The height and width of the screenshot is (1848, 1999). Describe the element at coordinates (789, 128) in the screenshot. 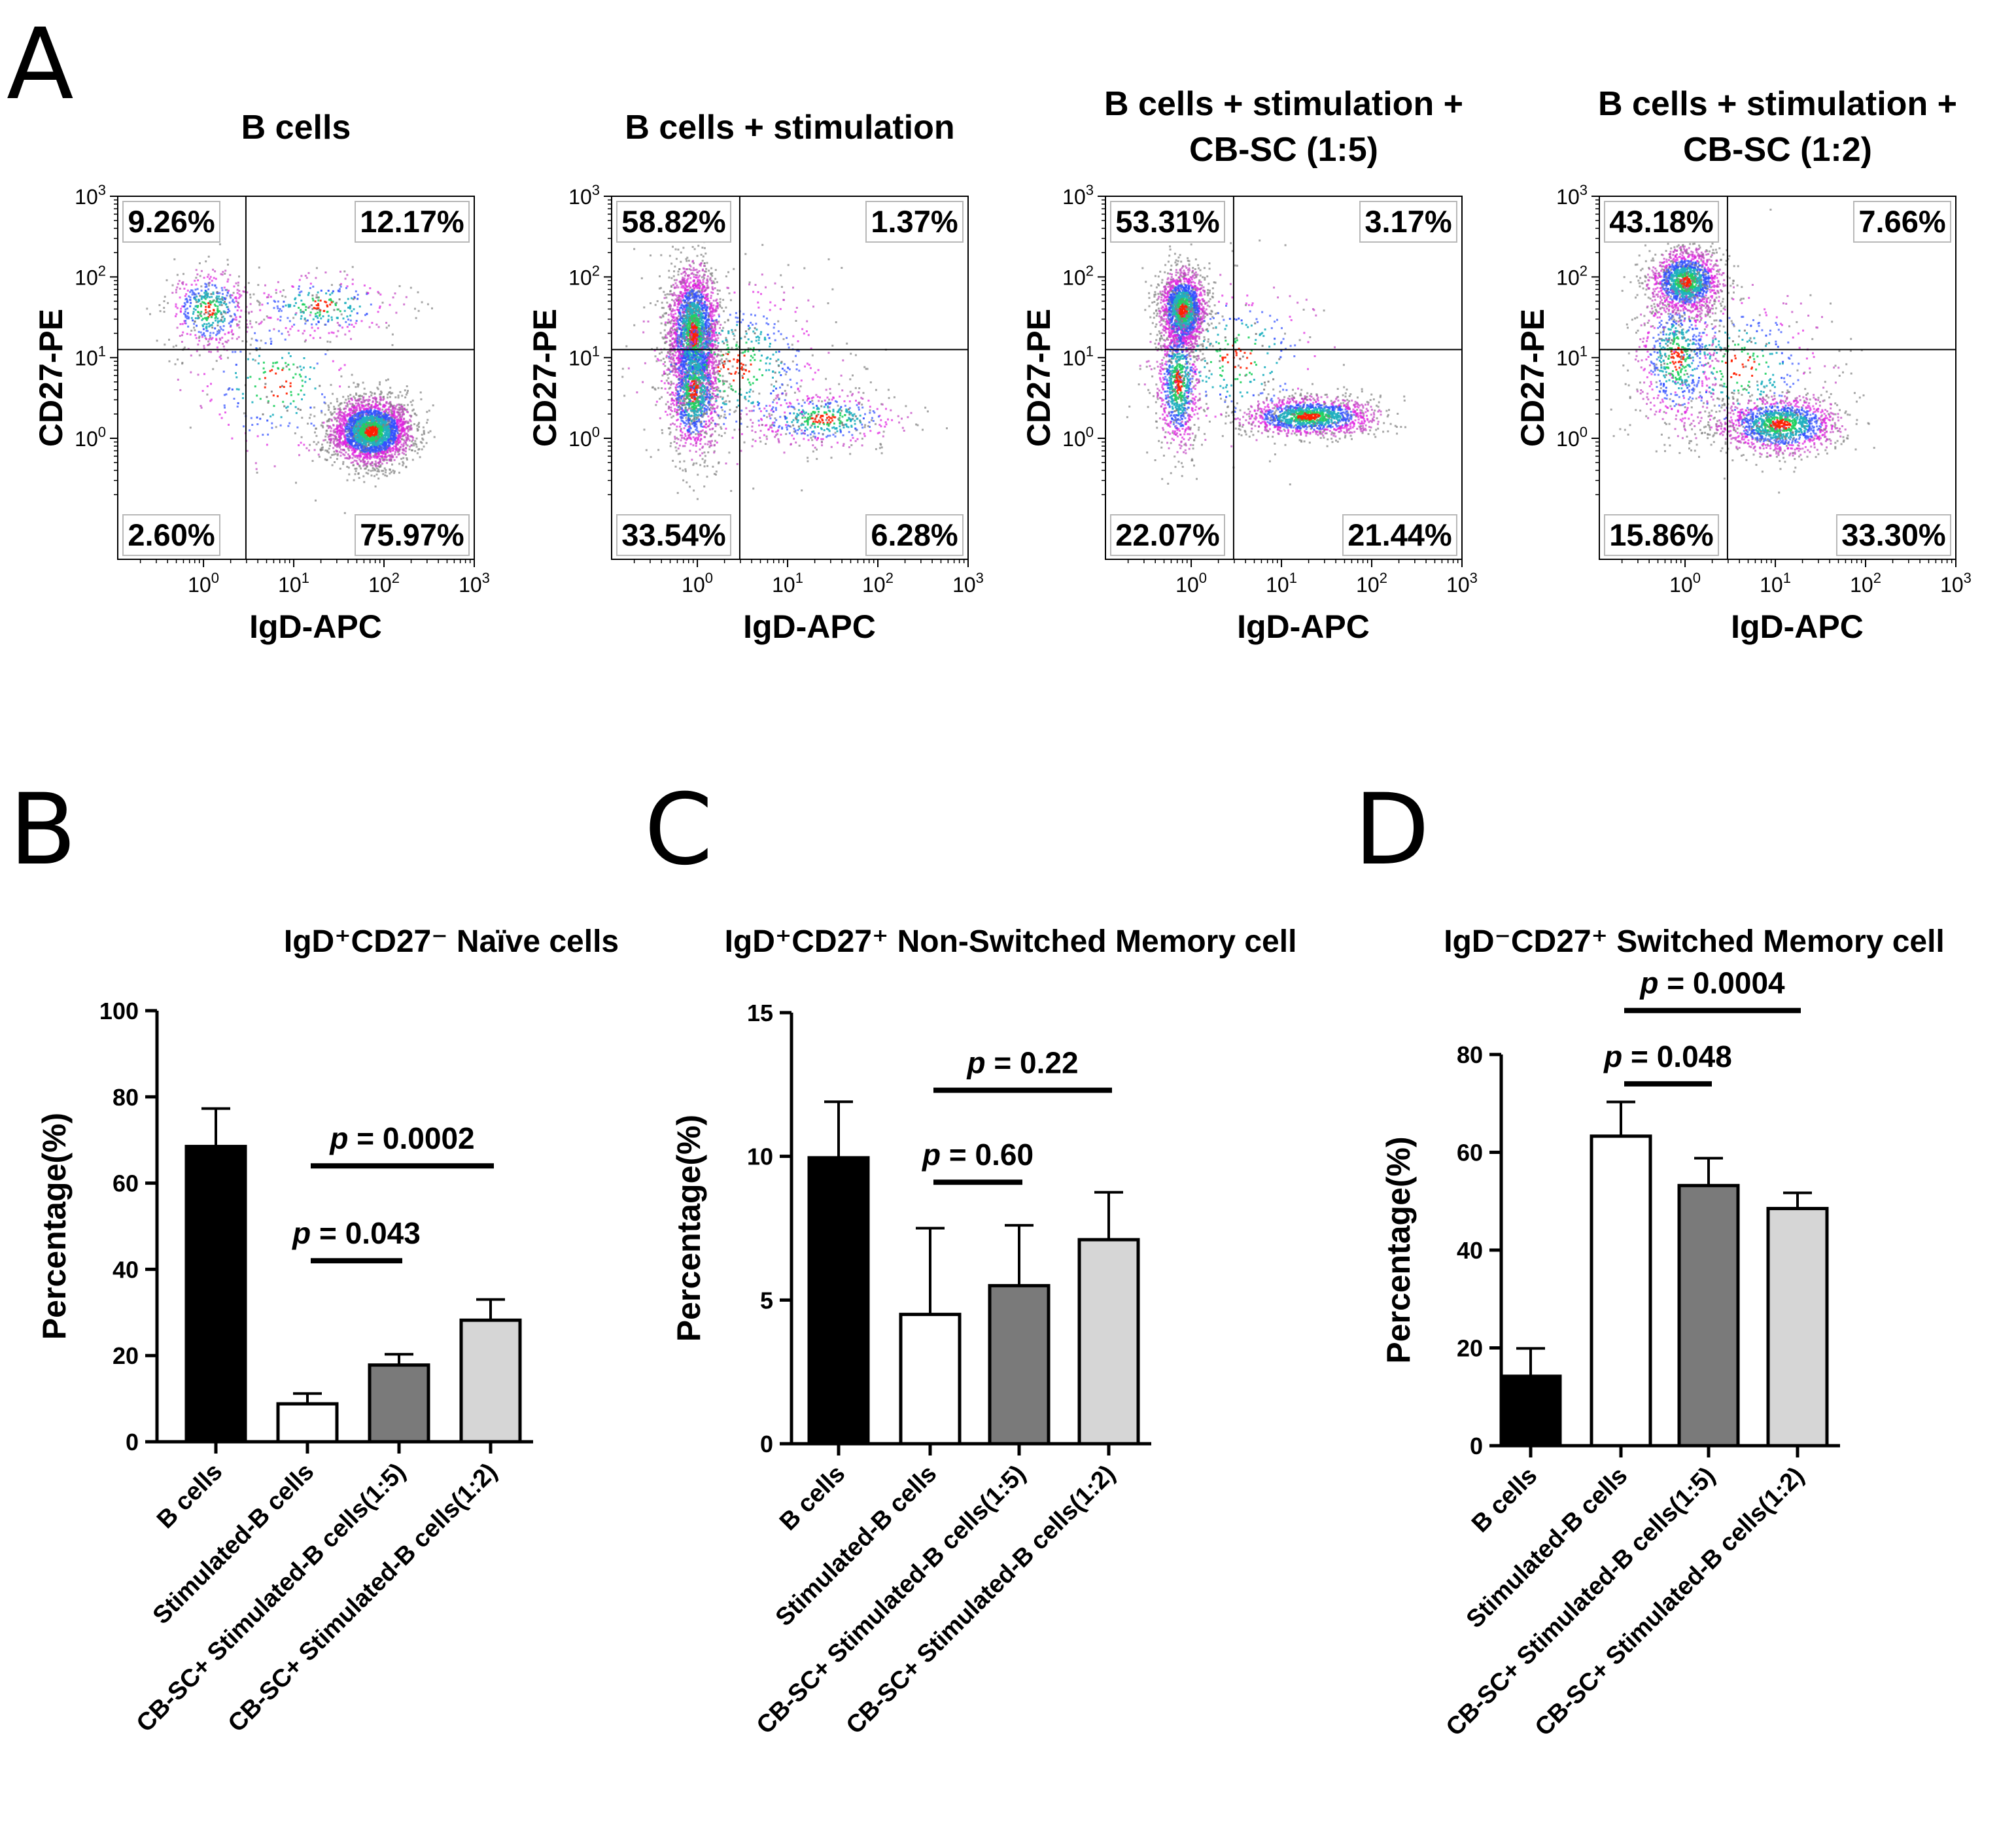

I see `flow-title: B cells + stimulation` at that location.